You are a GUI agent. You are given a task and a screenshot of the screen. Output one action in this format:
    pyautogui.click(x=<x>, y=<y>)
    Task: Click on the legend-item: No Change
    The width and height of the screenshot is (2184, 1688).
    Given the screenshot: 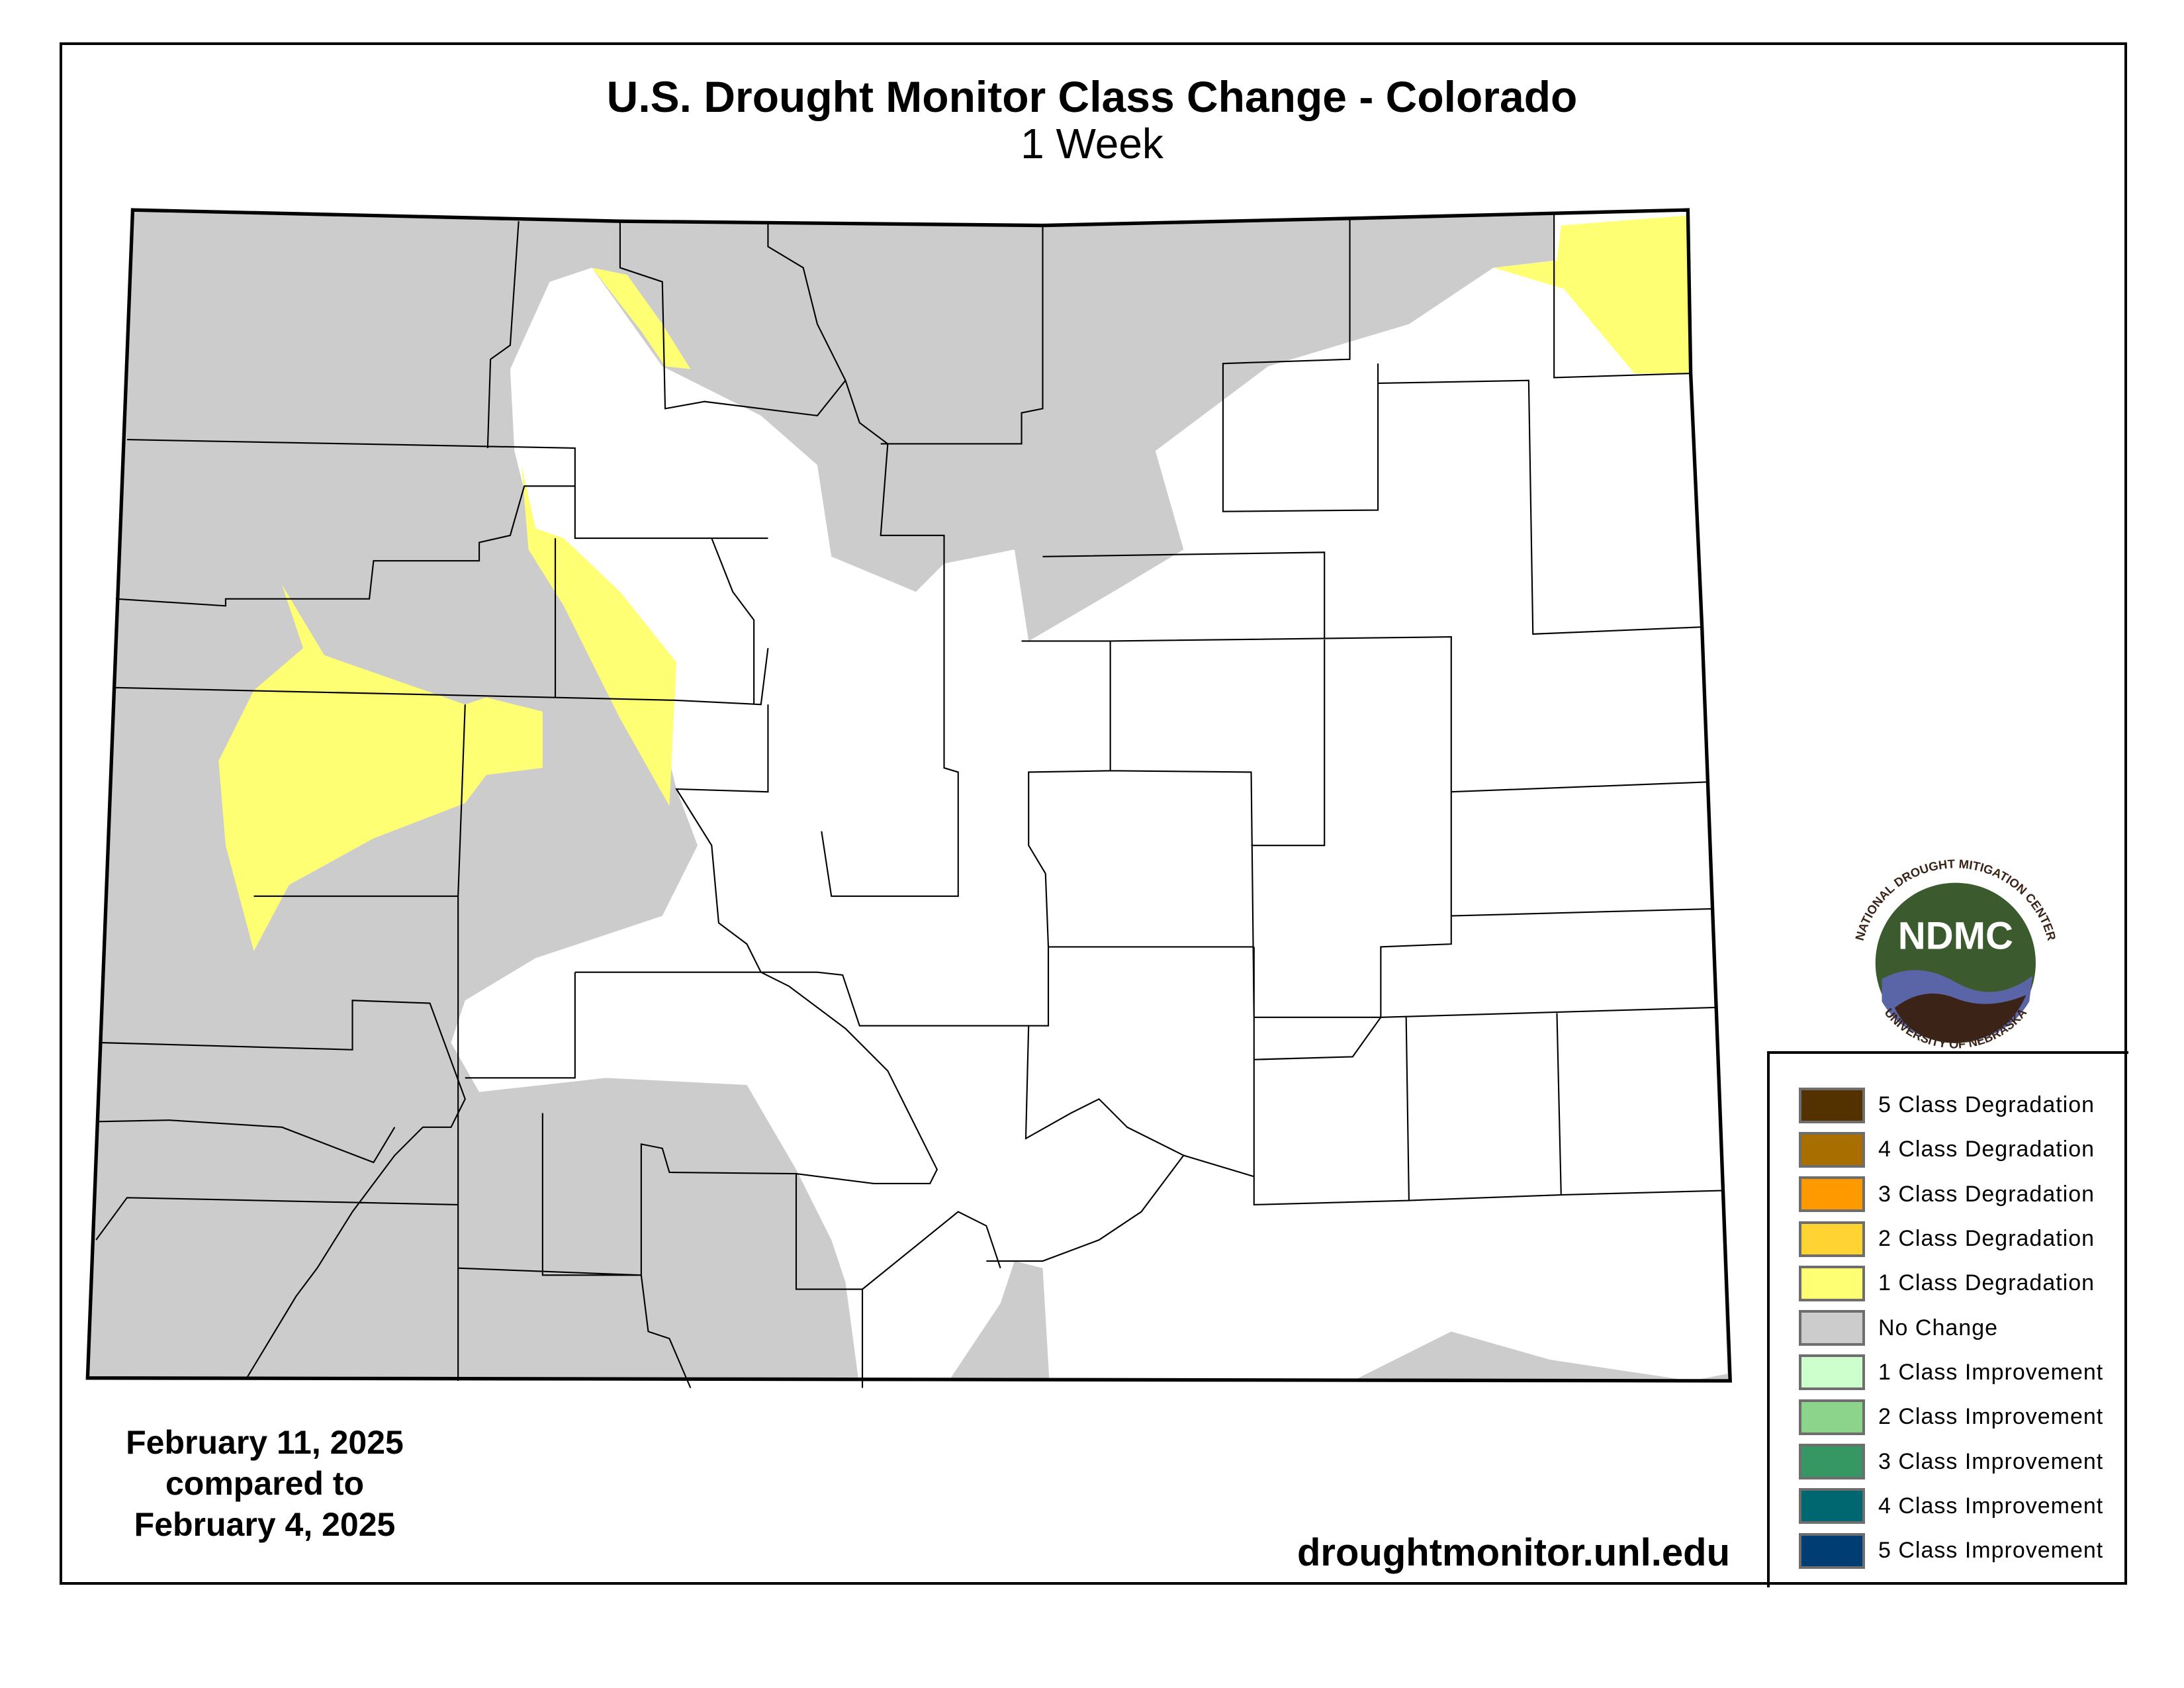 What is the action you would take?
    pyautogui.click(x=1949, y=1327)
    